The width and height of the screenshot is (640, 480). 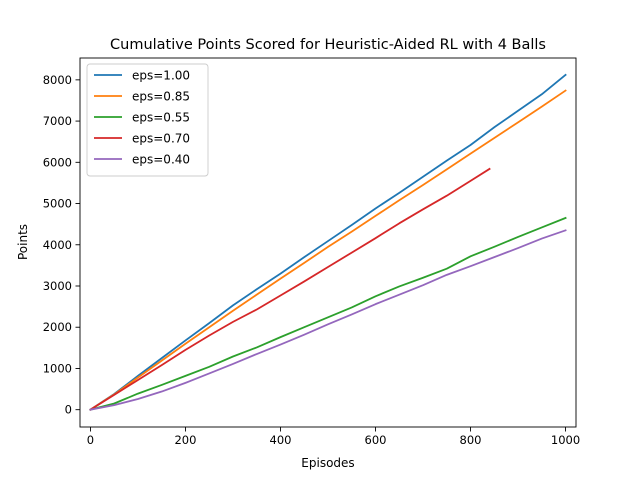 I want to click on y-tick-label: 5000, so click(x=57, y=204).